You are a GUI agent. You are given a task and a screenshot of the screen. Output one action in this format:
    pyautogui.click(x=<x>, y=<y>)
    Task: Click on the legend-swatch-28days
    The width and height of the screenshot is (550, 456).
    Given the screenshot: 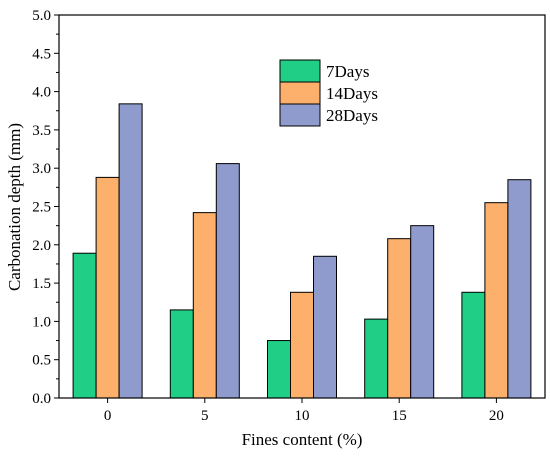 What is the action you would take?
    pyautogui.click(x=300, y=115)
    